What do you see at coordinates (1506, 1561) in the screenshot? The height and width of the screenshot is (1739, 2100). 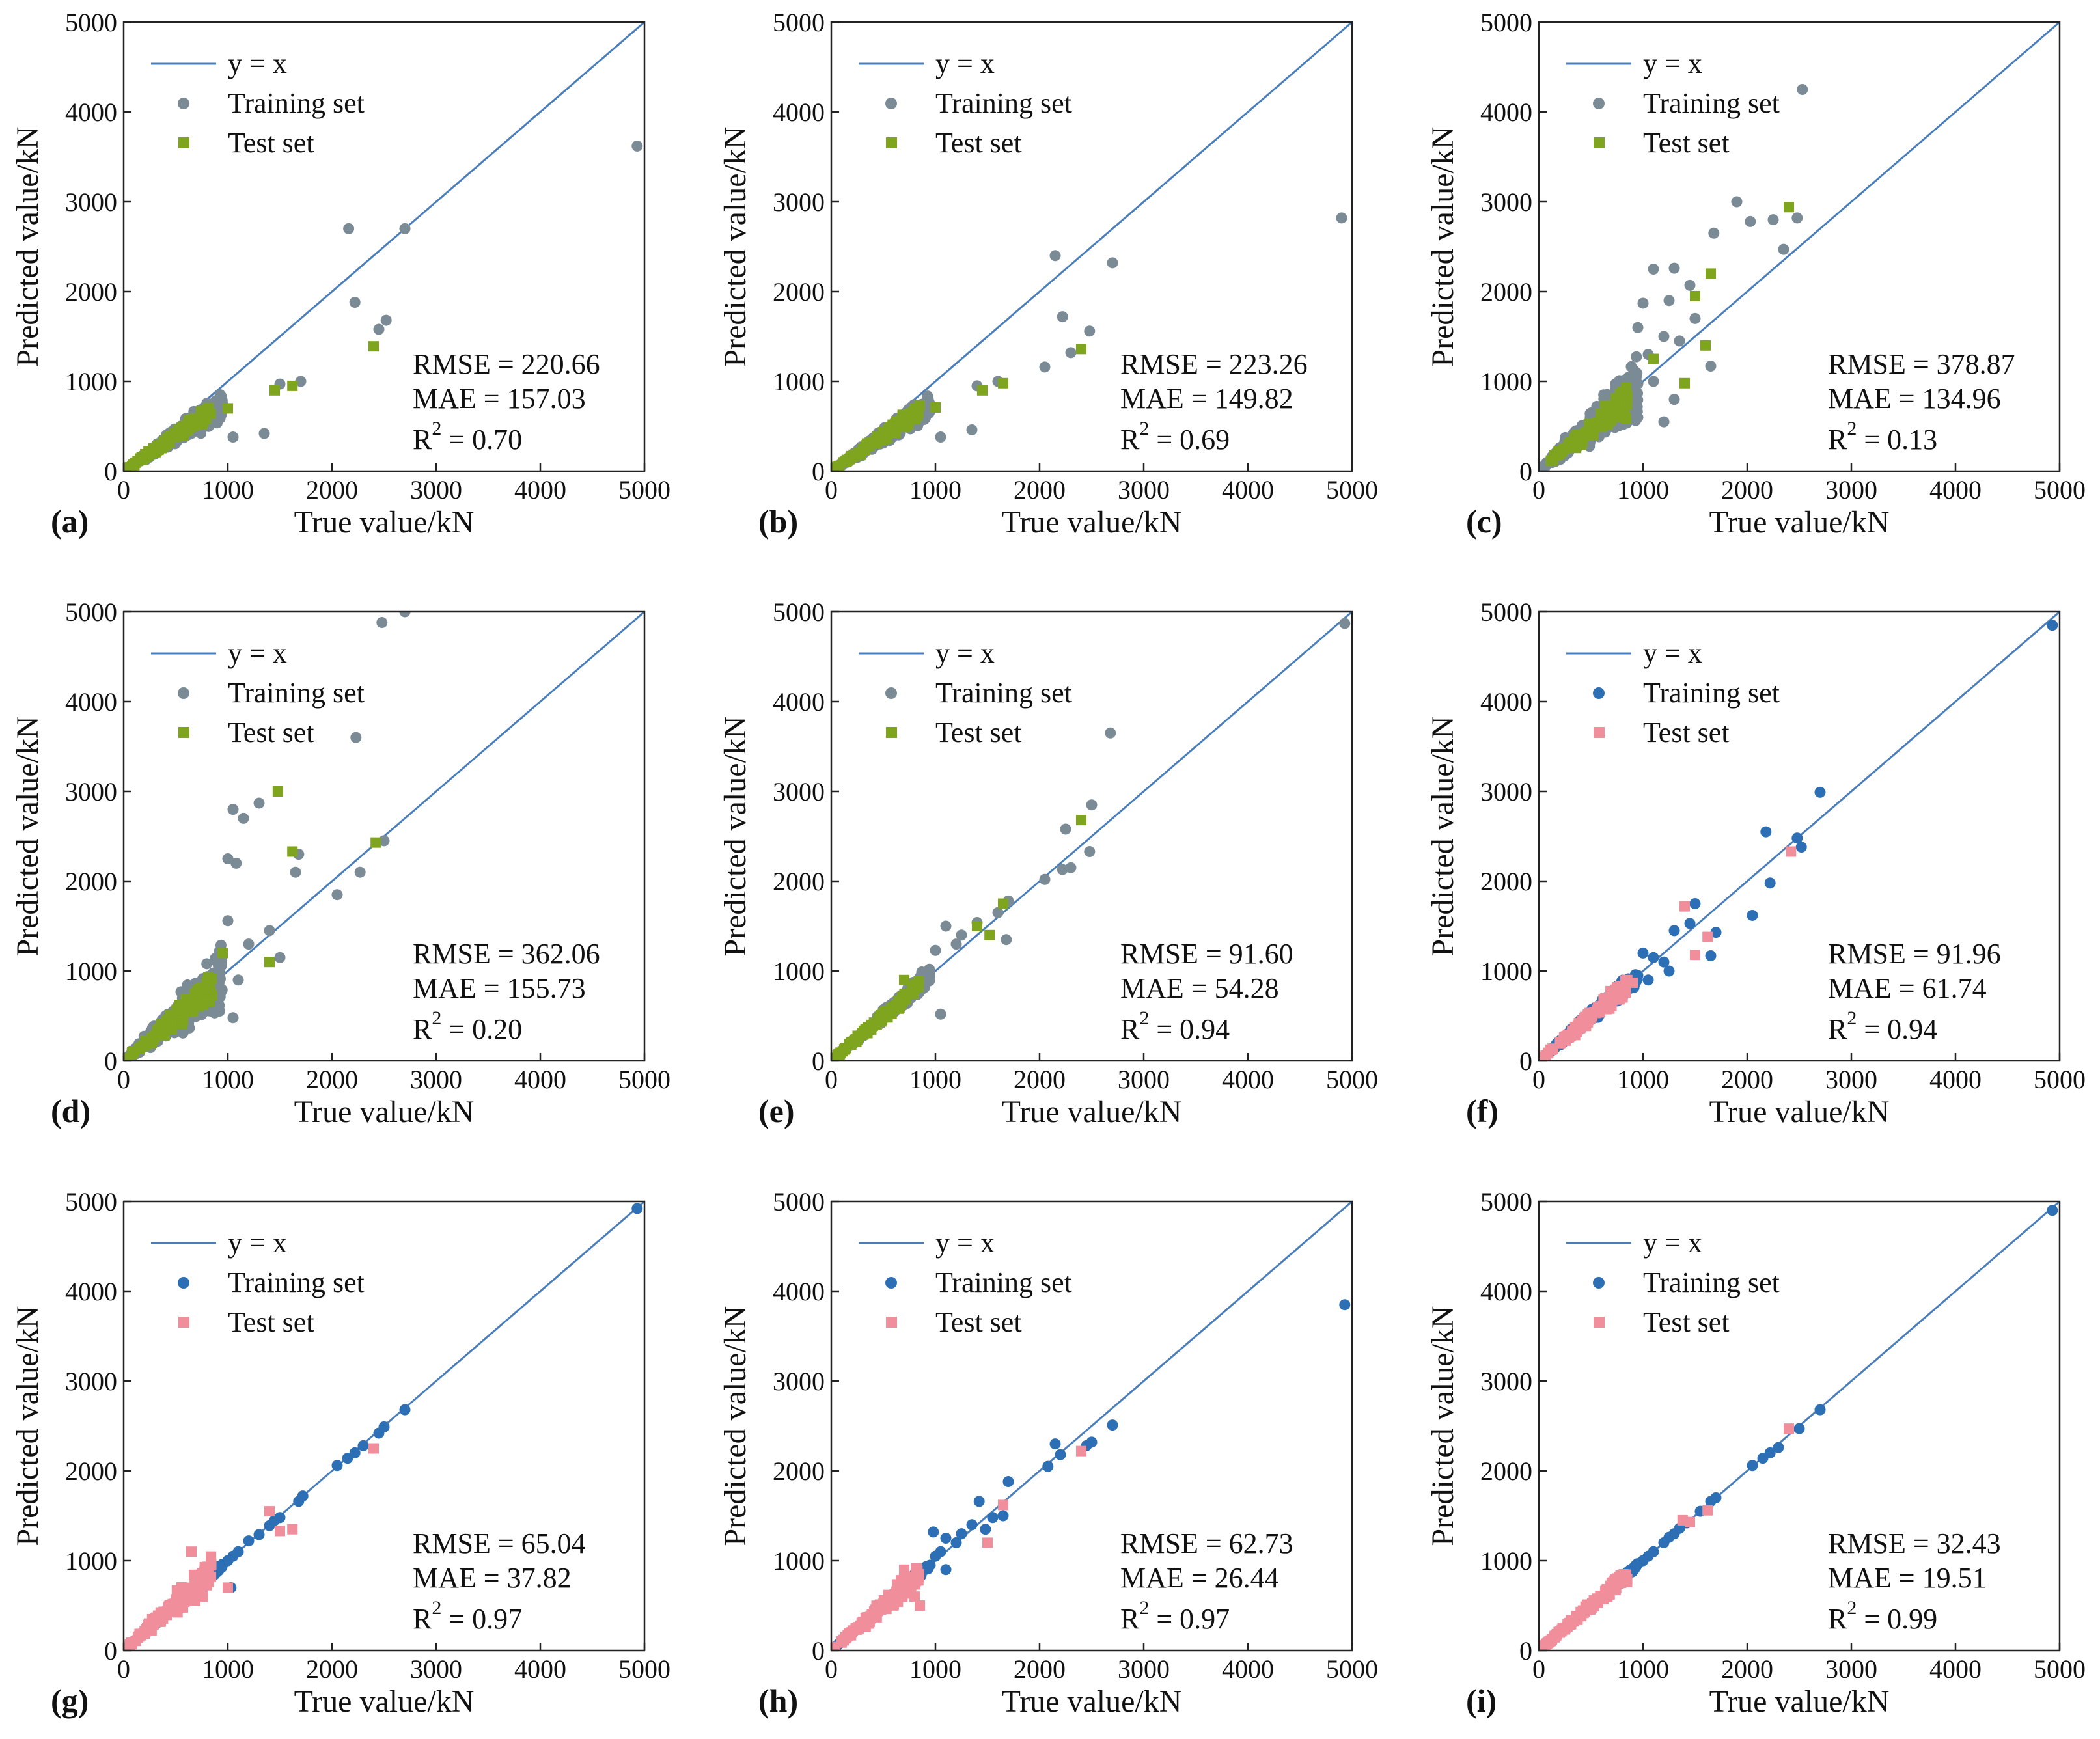 I see `y-tick-label: 1000` at bounding box center [1506, 1561].